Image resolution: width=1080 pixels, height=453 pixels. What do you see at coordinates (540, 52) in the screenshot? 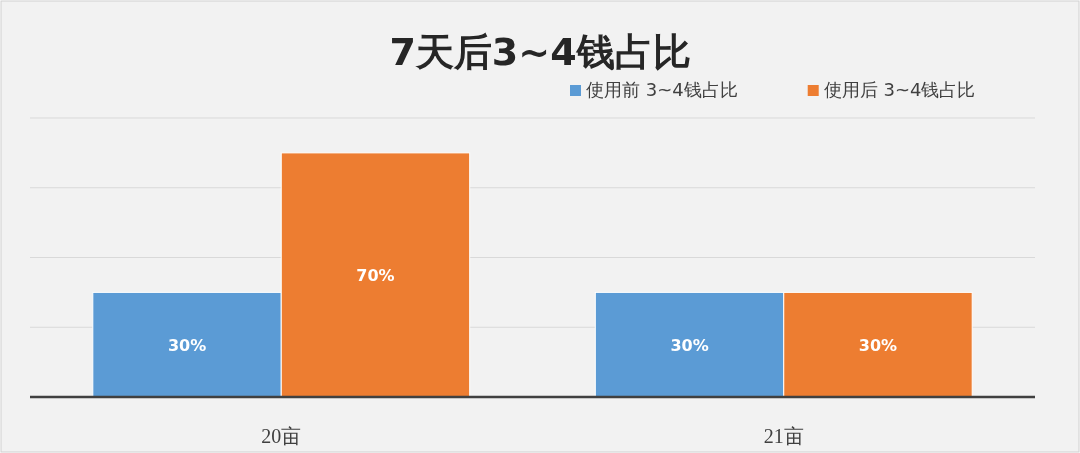
I see `chart-title: 7天后3~4钱占比` at bounding box center [540, 52].